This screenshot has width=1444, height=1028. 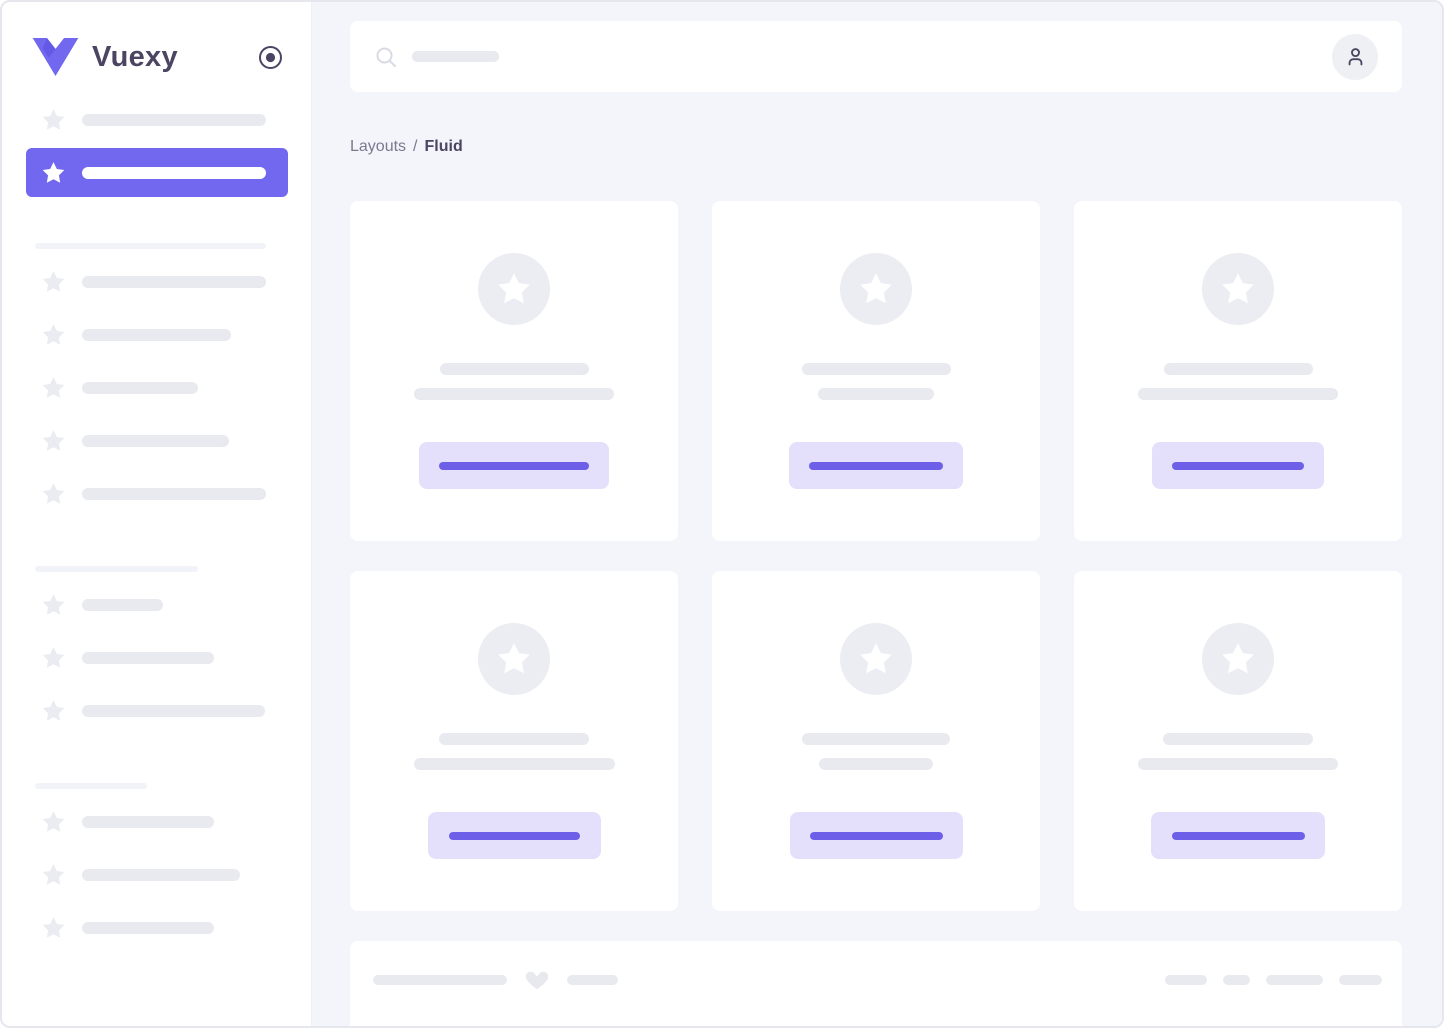 I want to click on user-avatar, so click(x=1355, y=56).